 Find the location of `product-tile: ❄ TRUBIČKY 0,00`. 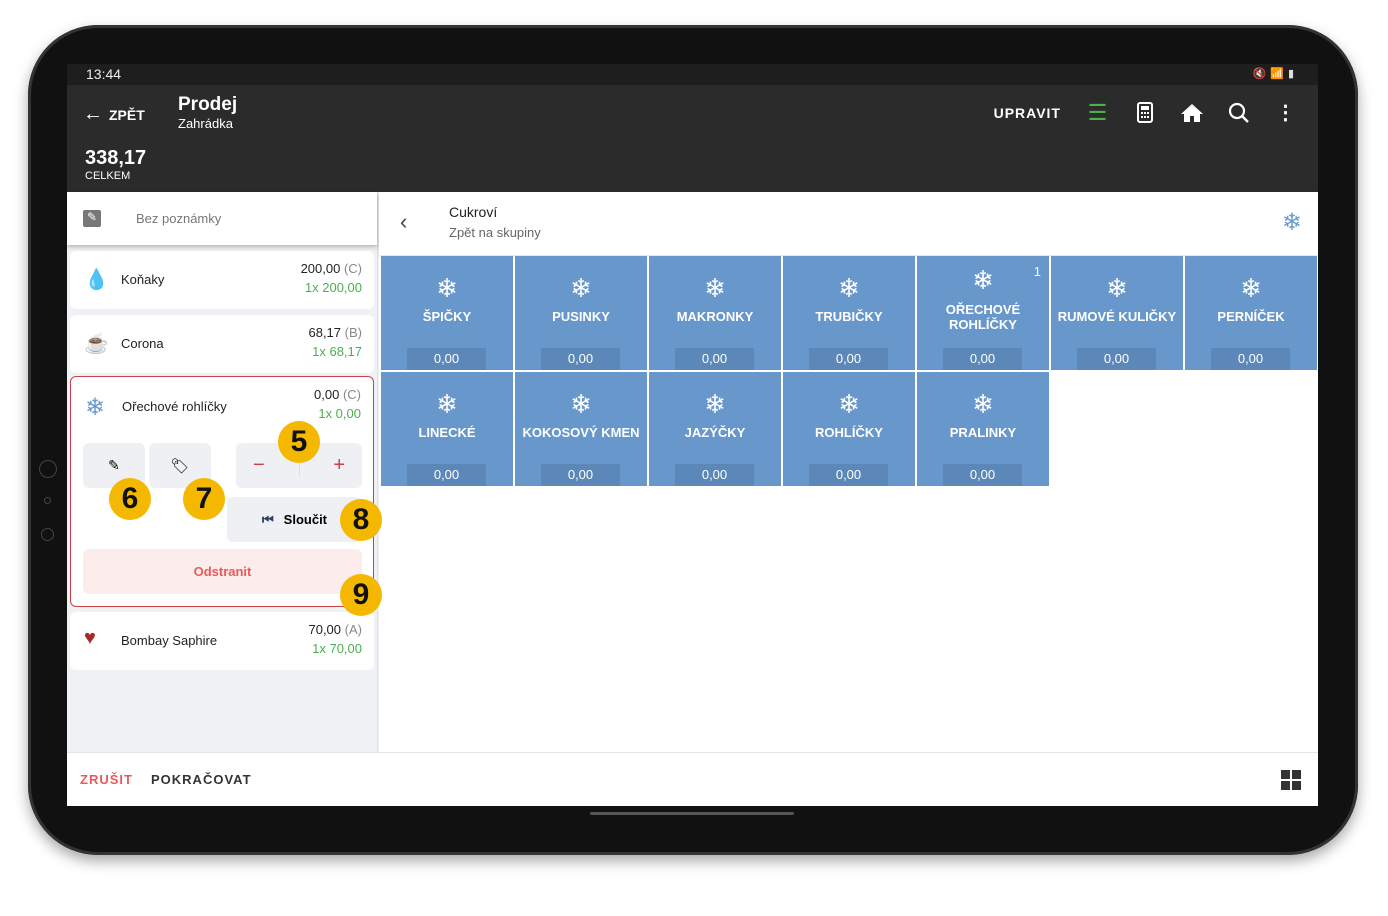

product-tile: ❄ TRUBIČKY 0,00 is located at coordinates (849, 313).